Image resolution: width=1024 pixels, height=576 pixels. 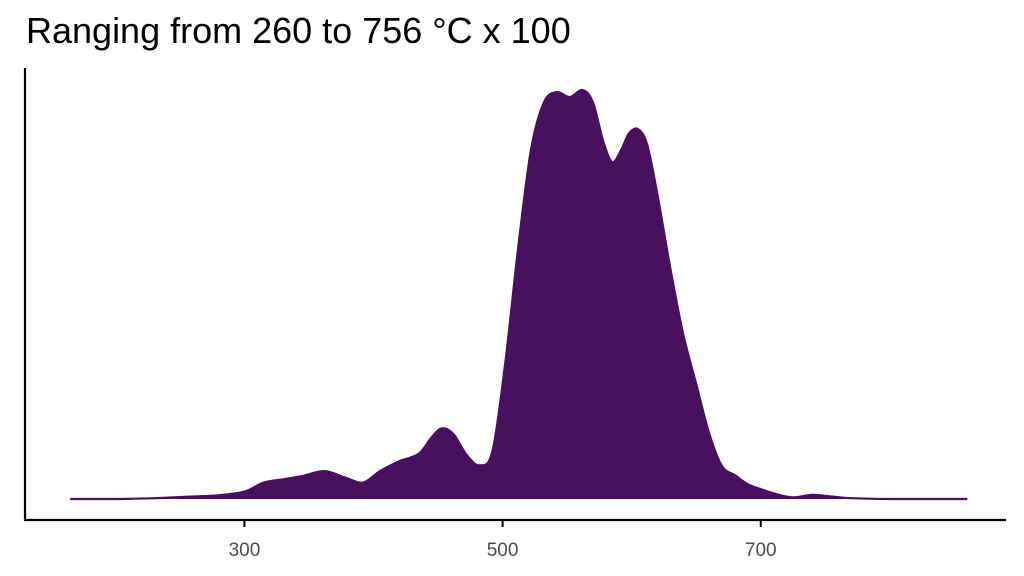 I want to click on x-tick-label: 700, so click(x=761, y=550).